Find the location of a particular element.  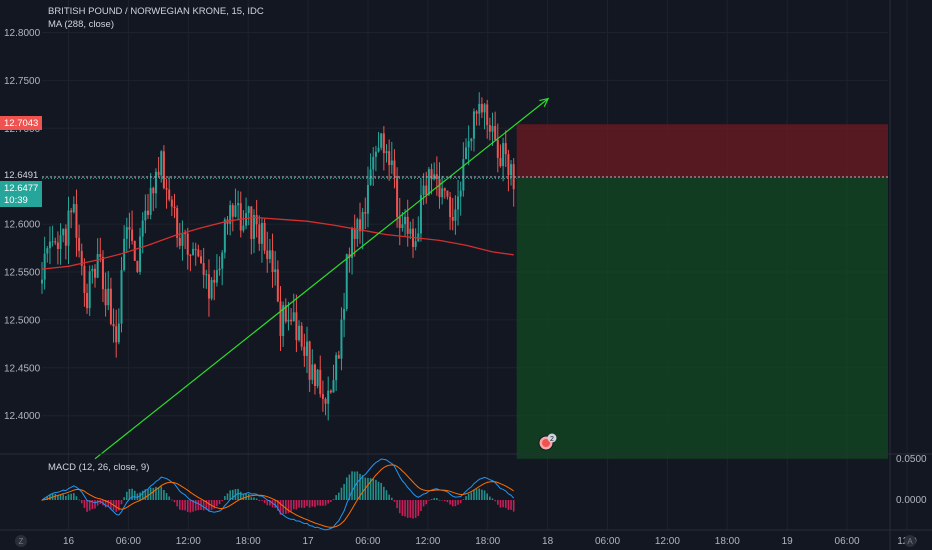

auto-icon is located at coordinates (910, 541).